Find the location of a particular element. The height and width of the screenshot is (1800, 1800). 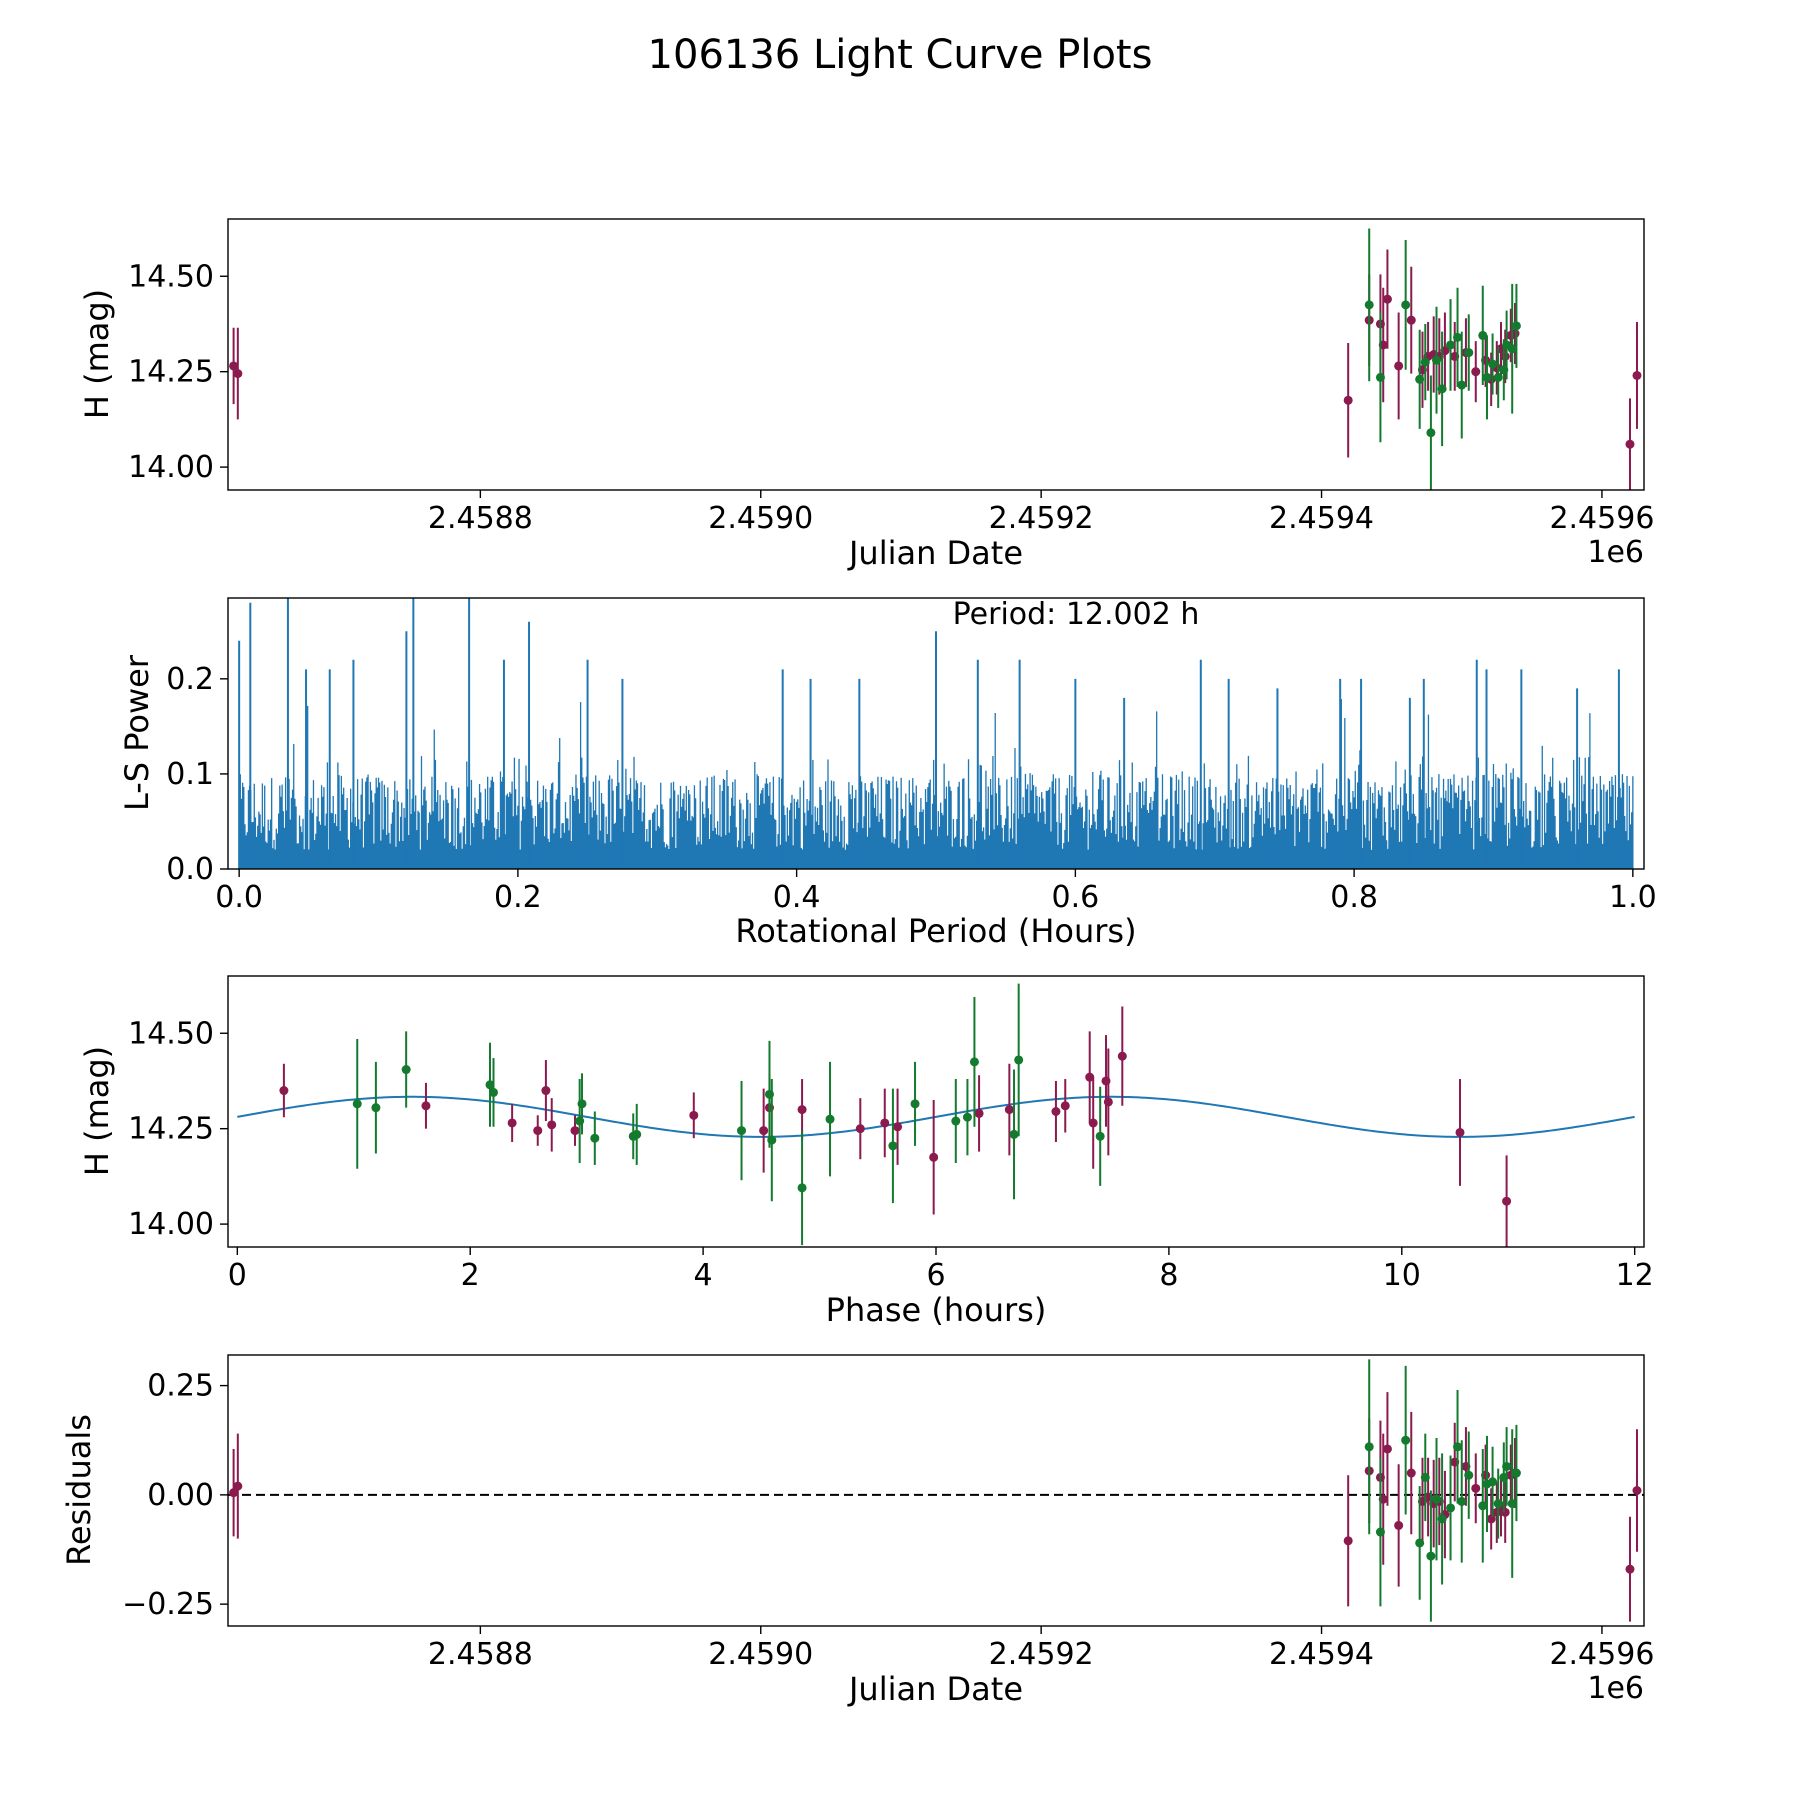

y-tick-label: 0.1 is located at coordinates (190, 774).